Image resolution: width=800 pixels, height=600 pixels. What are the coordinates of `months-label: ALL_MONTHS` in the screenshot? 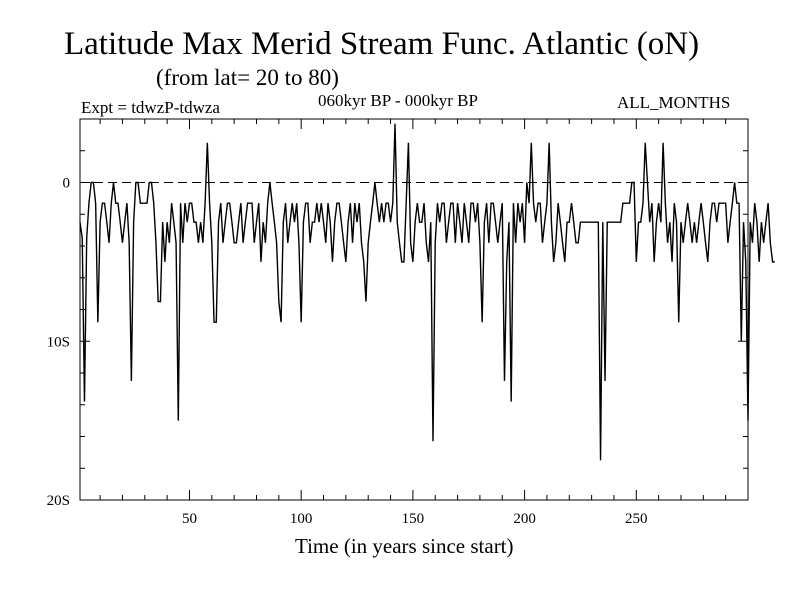 It's located at (674, 102).